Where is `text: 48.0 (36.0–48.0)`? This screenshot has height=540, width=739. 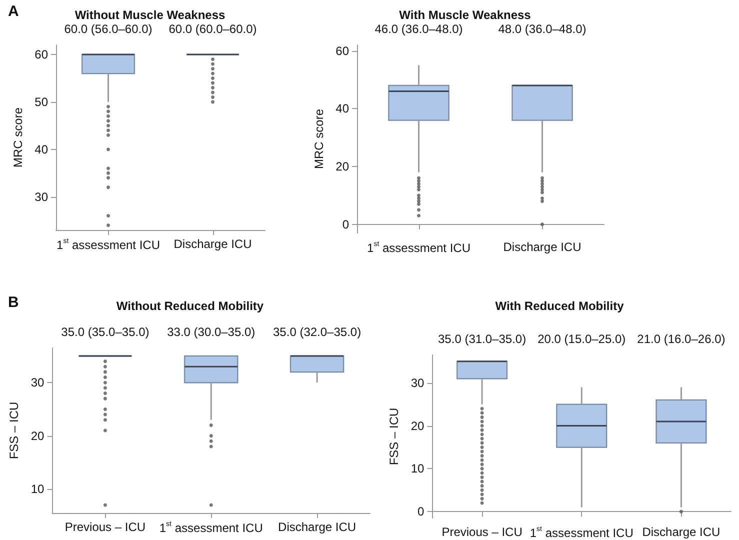
text: 48.0 (36.0–48.0) is located at coordinates (542, 29).